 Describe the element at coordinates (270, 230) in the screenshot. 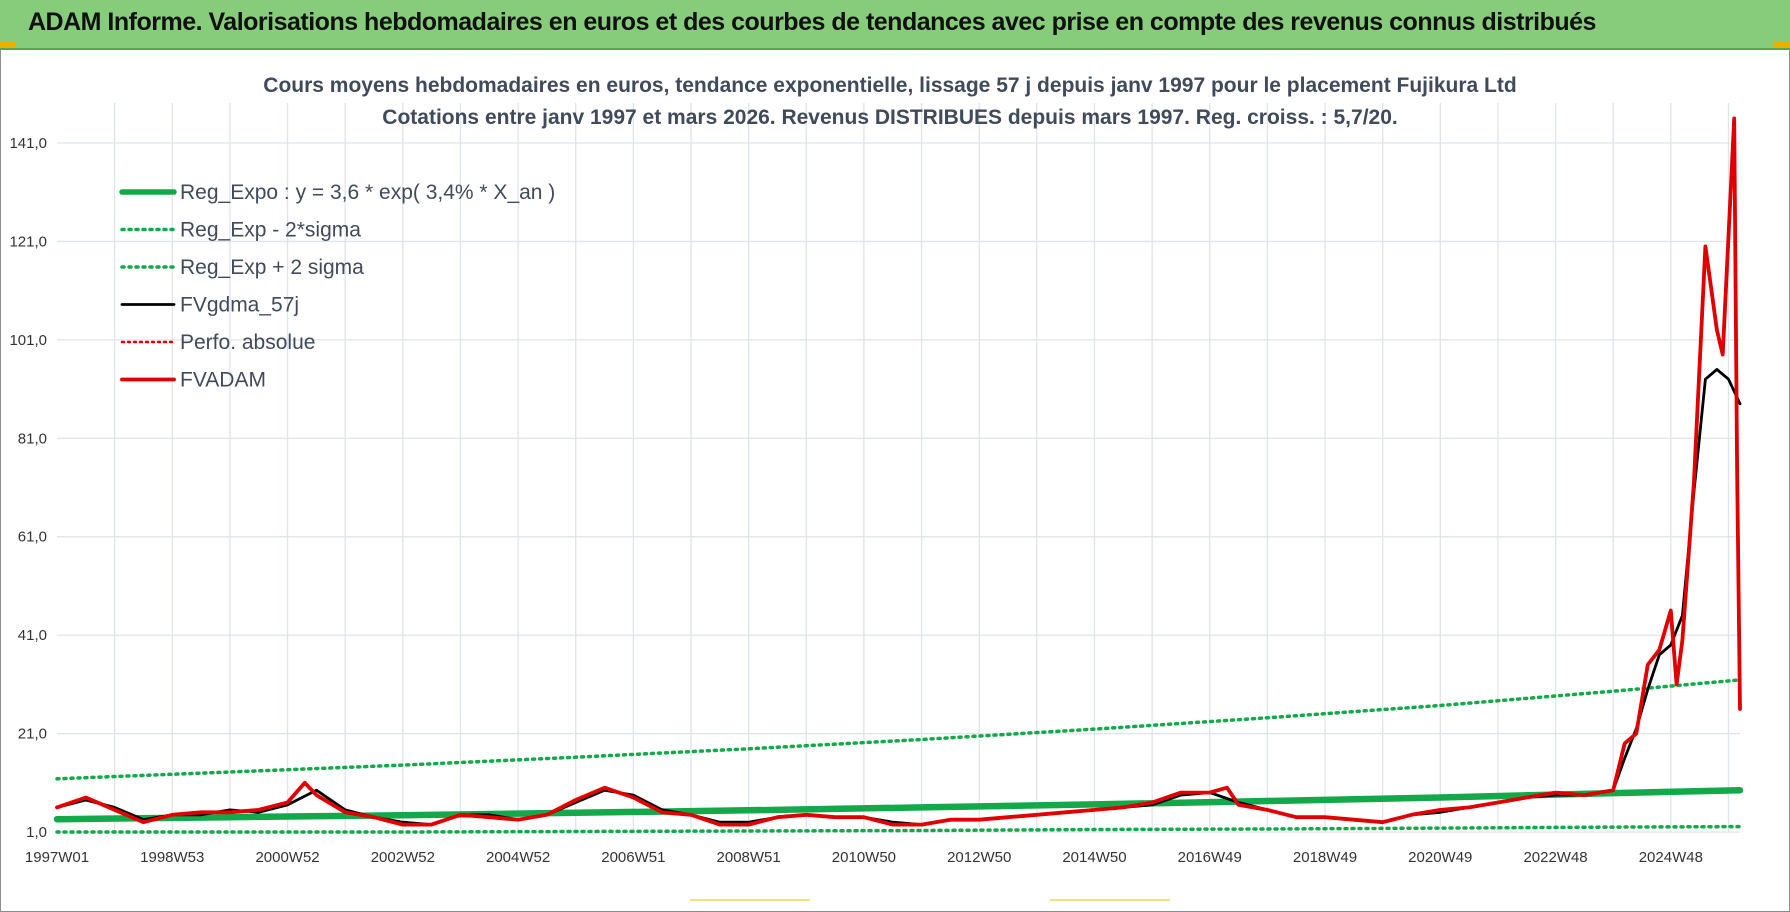

I see `legend-label-reg-exp-2-sigma: Reg_Exp - 2*sigma` at that location.